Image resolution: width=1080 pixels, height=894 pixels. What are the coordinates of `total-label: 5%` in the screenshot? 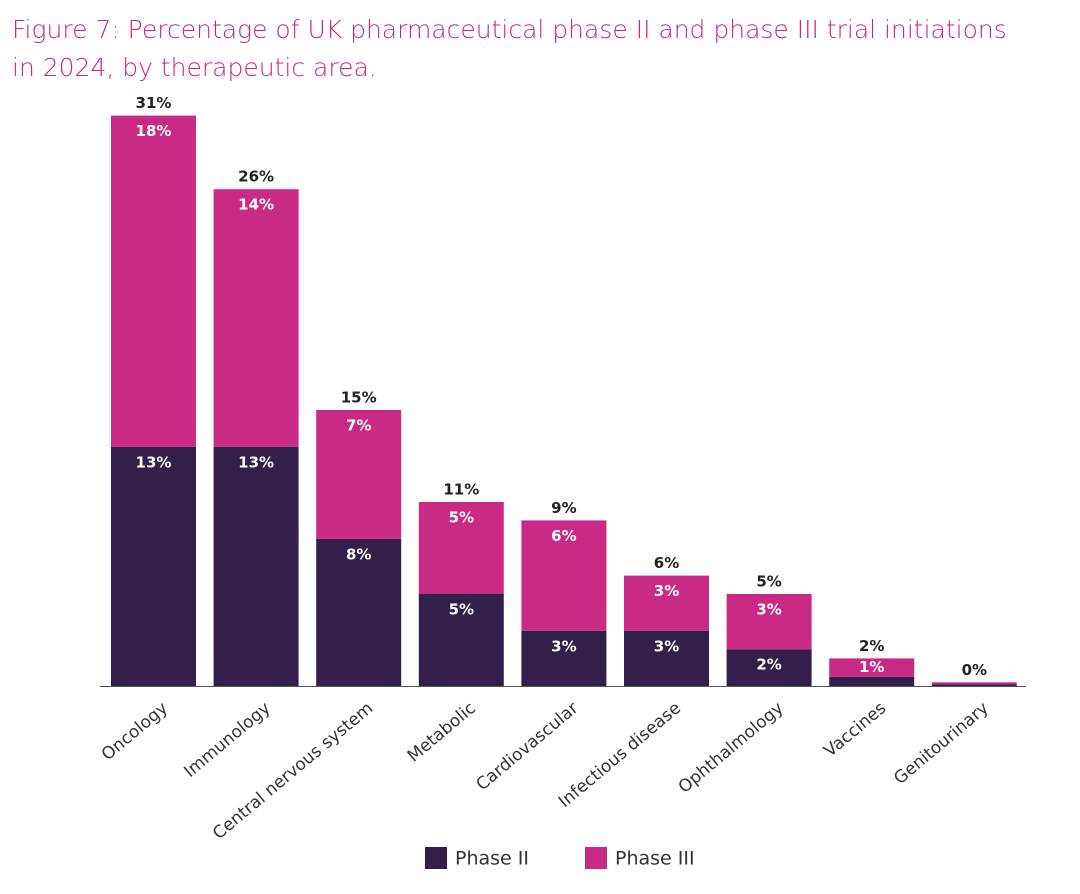 It's located at (768, 582).